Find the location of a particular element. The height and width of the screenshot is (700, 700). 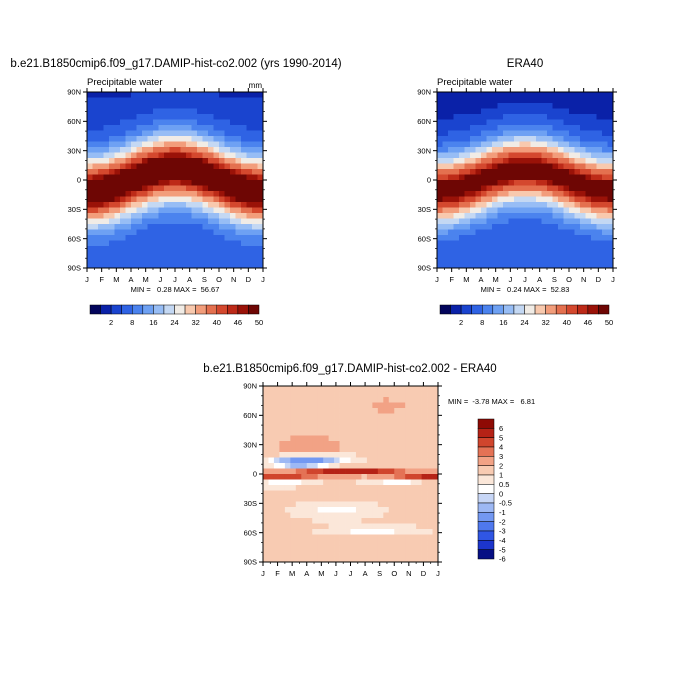

difference-colorbar-label: 6 is located at coordinates (501, 428).